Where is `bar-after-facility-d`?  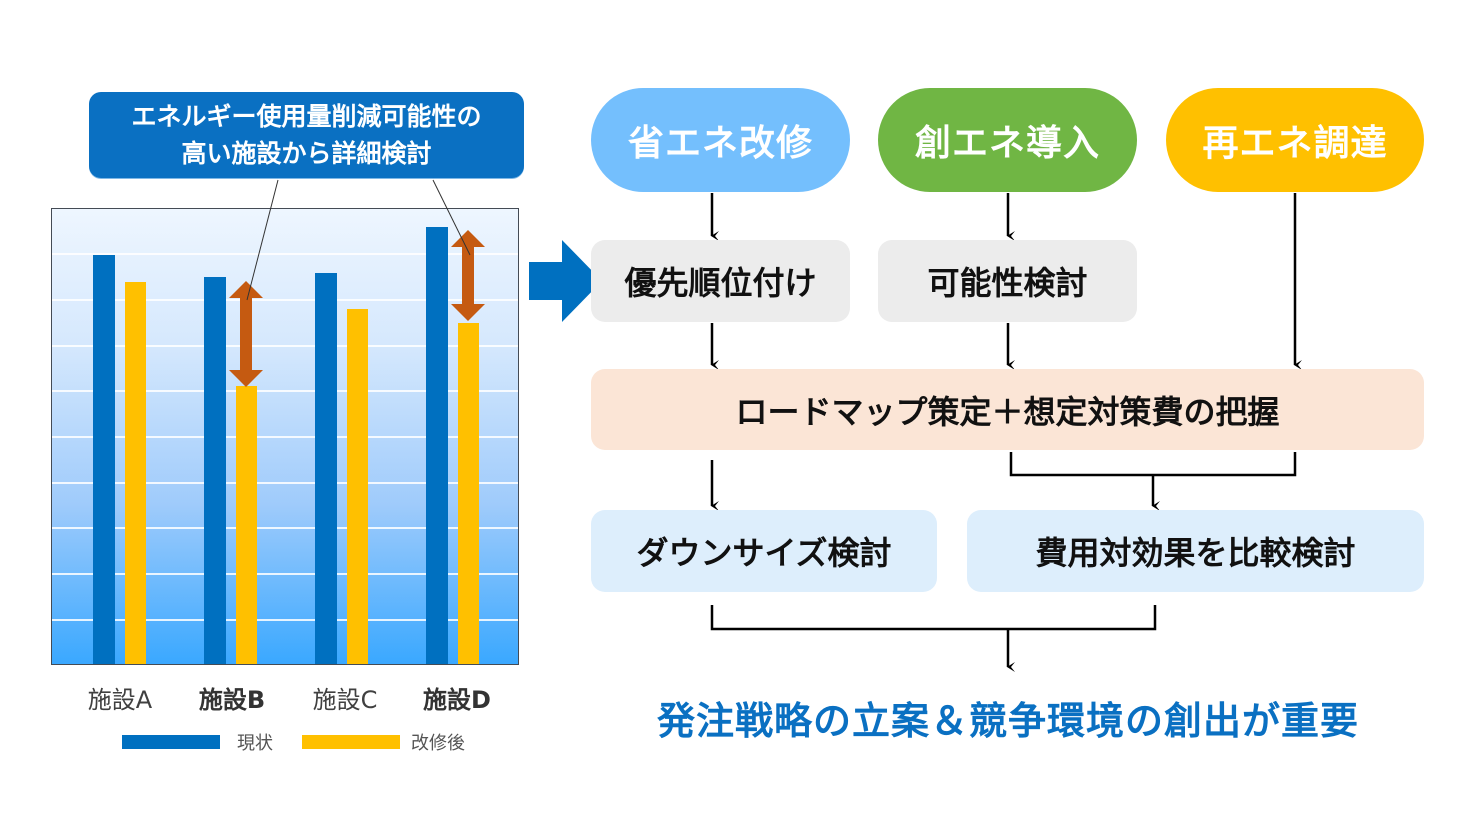
bar-after-facility-d is located at coordinates (468, 493).